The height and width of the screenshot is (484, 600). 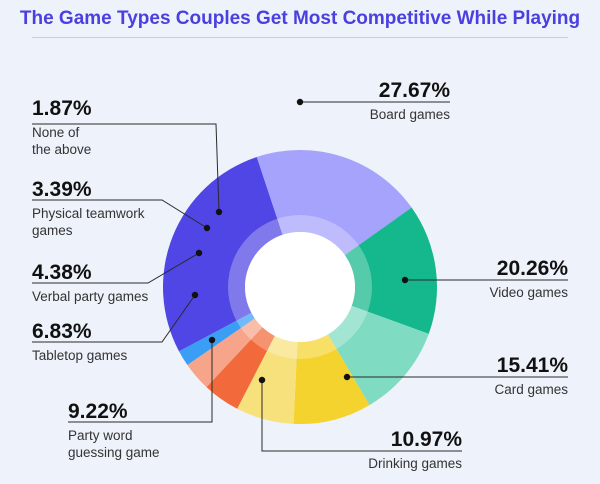 I want to click on data-label-card-games: 15.41%, so click(x=533, y=365).